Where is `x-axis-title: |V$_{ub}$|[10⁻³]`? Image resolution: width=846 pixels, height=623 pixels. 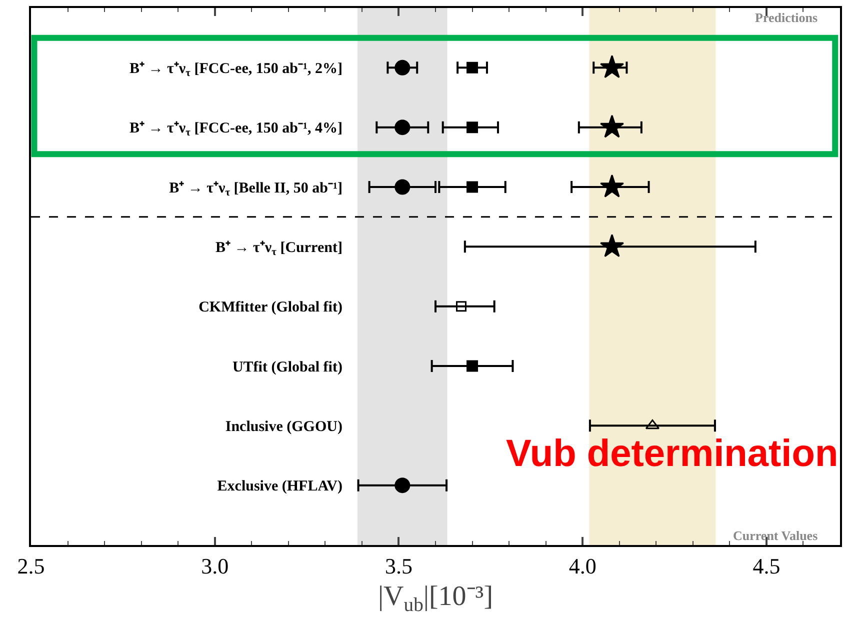
x-axis-title: |V$_{ub}$|[10⁻³] is located at coordinates (436, 598).